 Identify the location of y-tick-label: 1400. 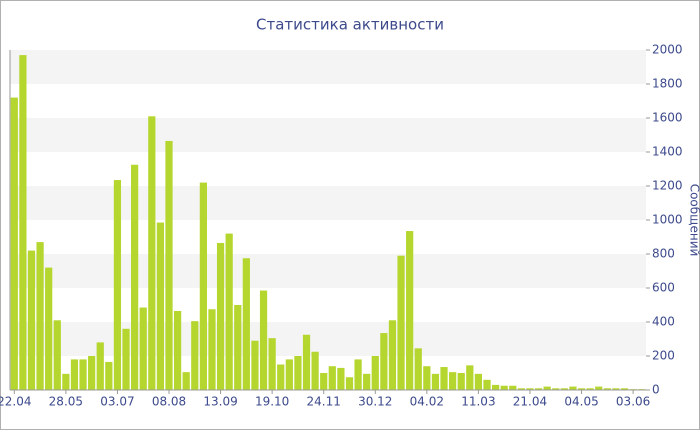
(667, 152).